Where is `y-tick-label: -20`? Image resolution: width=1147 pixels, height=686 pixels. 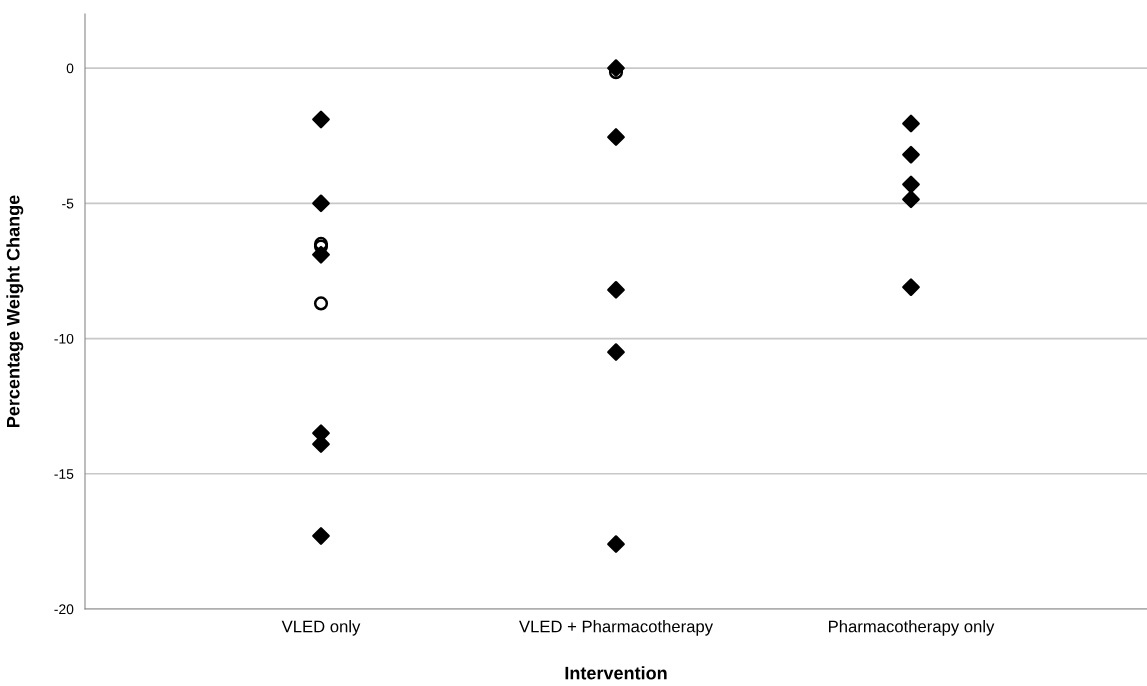
y-tick-label: -20 is located at coordinates (64, 609).